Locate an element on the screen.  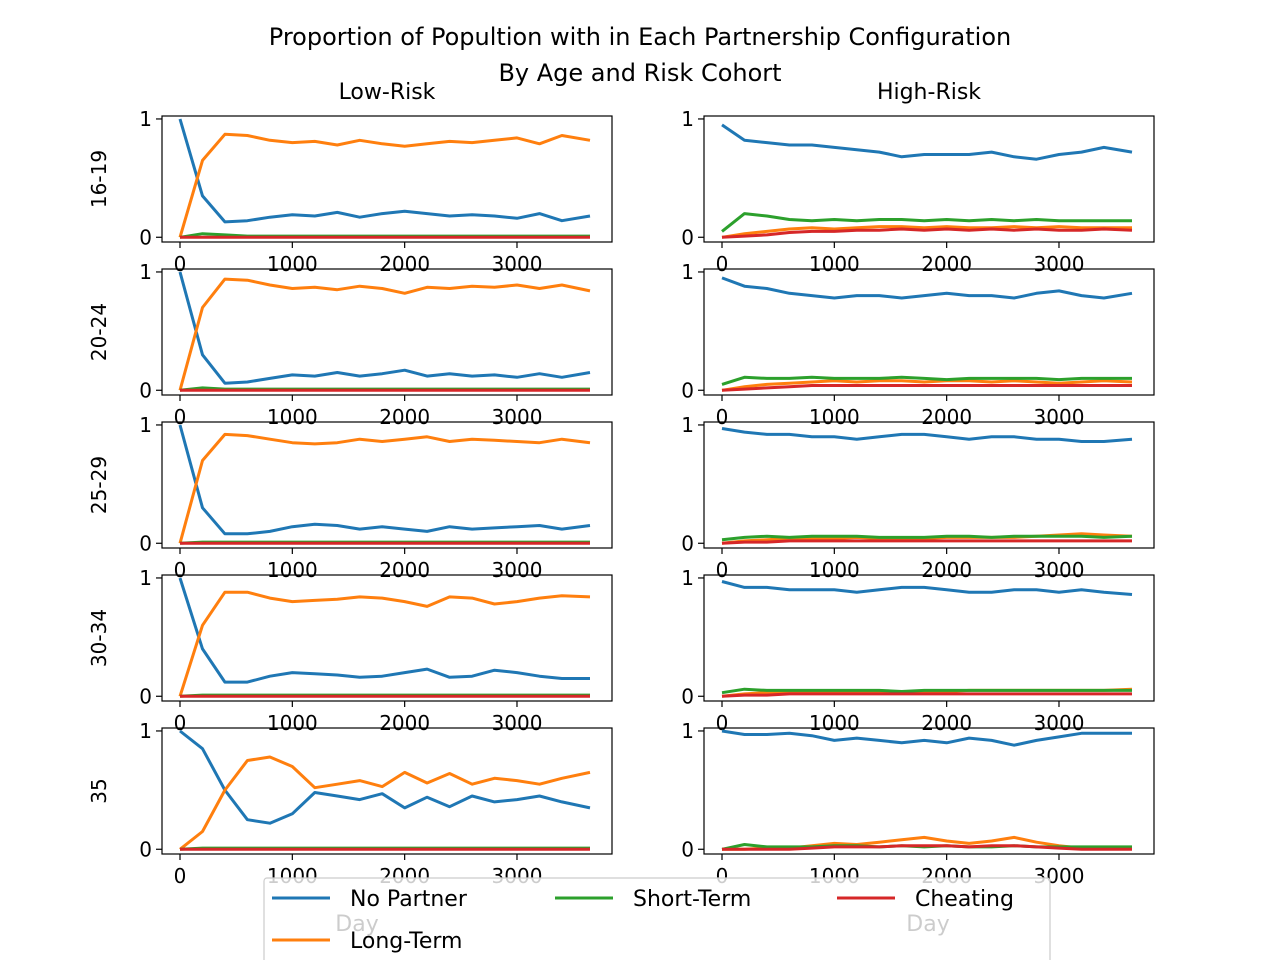
subplot-low-risk-20-24: 0 1 0 1000 2000 3000 20-24 is located at coordinates (350, 344).